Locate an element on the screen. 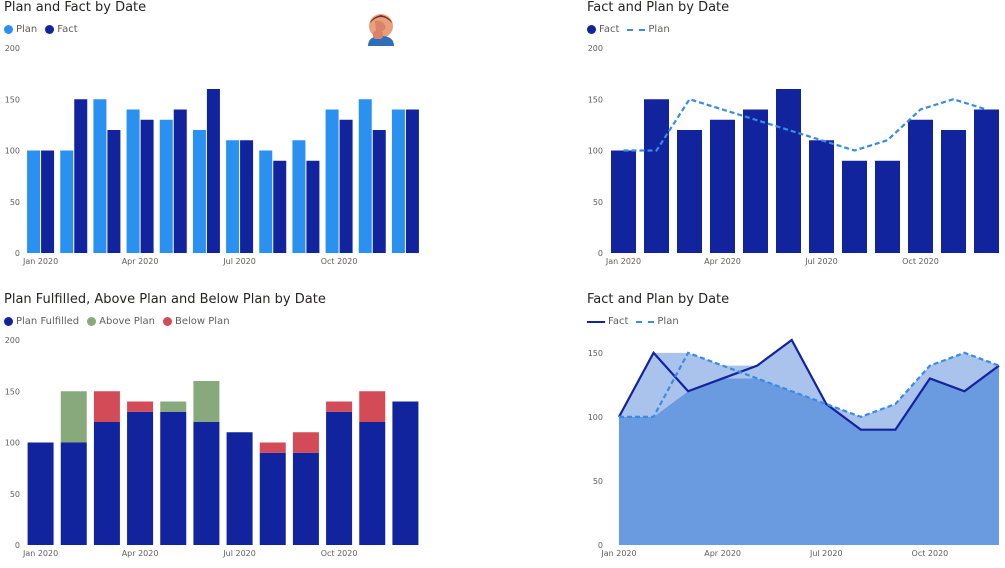 Image resolution: width=1005 pixels, height=568 pixels. legend-label: Plan Fulfilled is located at coordinates (48, 321).